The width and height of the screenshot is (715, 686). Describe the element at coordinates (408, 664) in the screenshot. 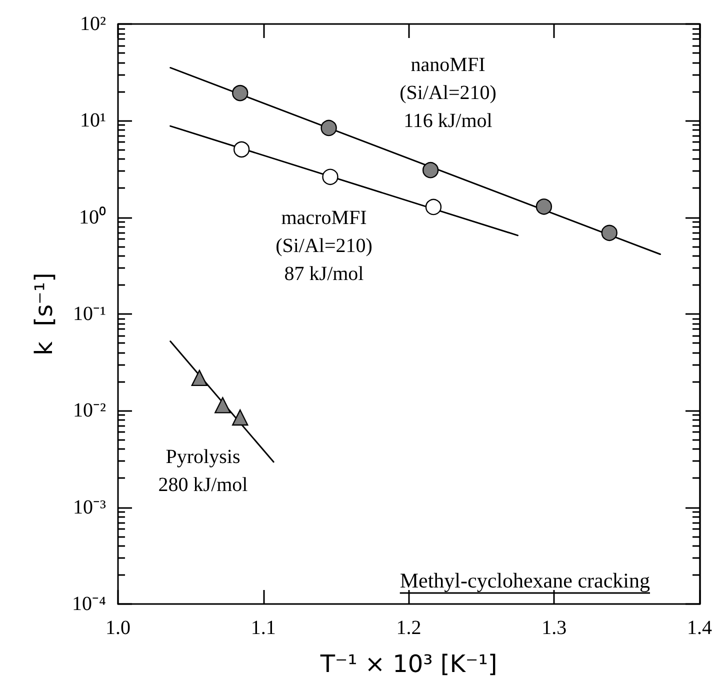

I see `x-axis-title: T⁻¹ × 10³ [K⁻¹]` at that location.